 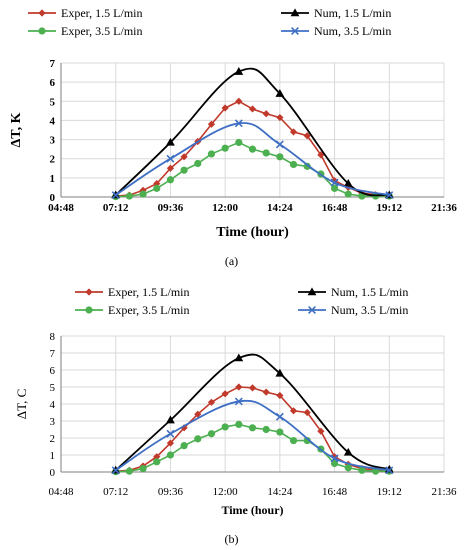 I want to click on legend-label: Num, 3.5 L/min, so click(x=369, y=310).